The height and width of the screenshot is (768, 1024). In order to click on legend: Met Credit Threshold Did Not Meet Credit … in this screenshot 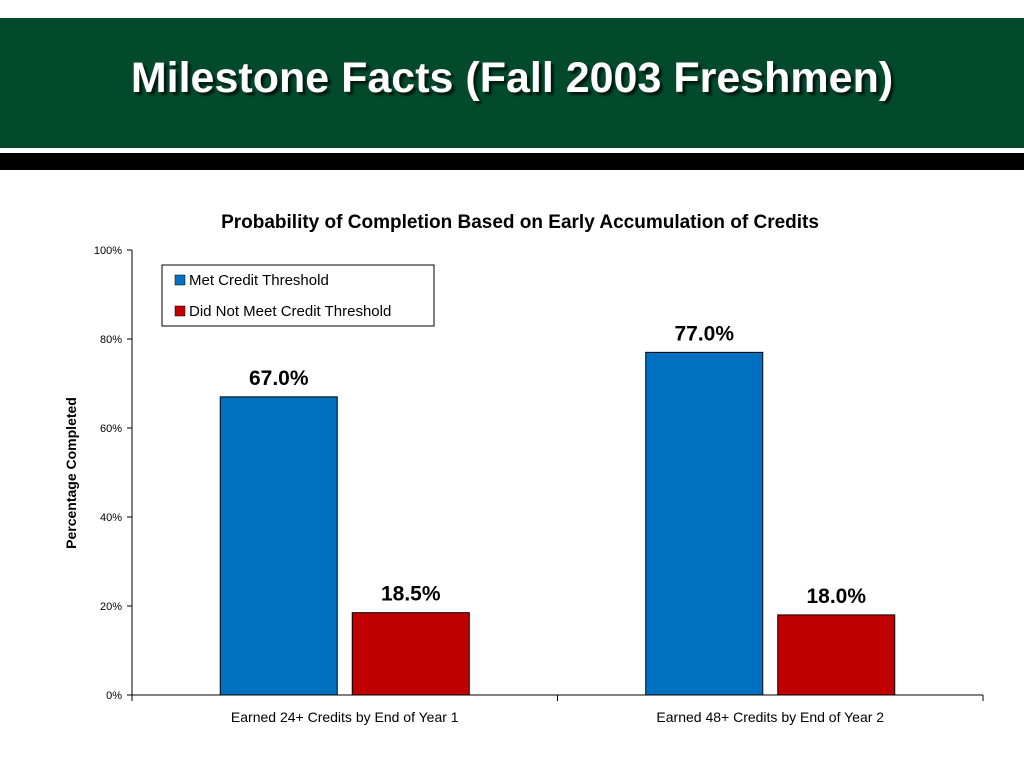, I will do `click(298, 295)`.